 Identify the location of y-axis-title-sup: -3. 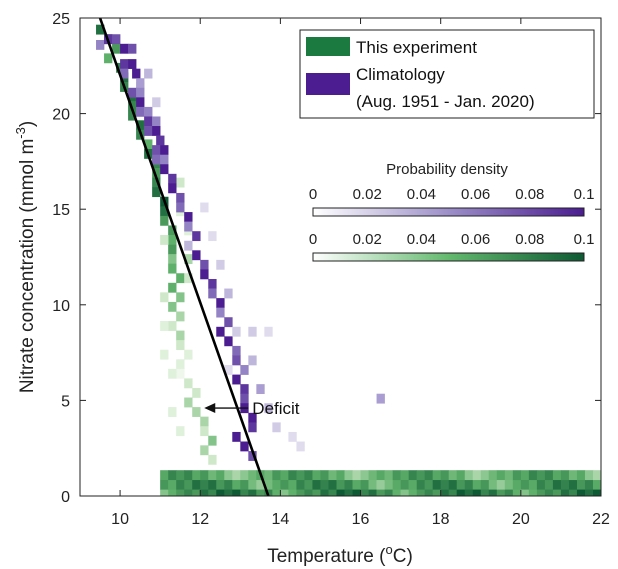
(20, 133).